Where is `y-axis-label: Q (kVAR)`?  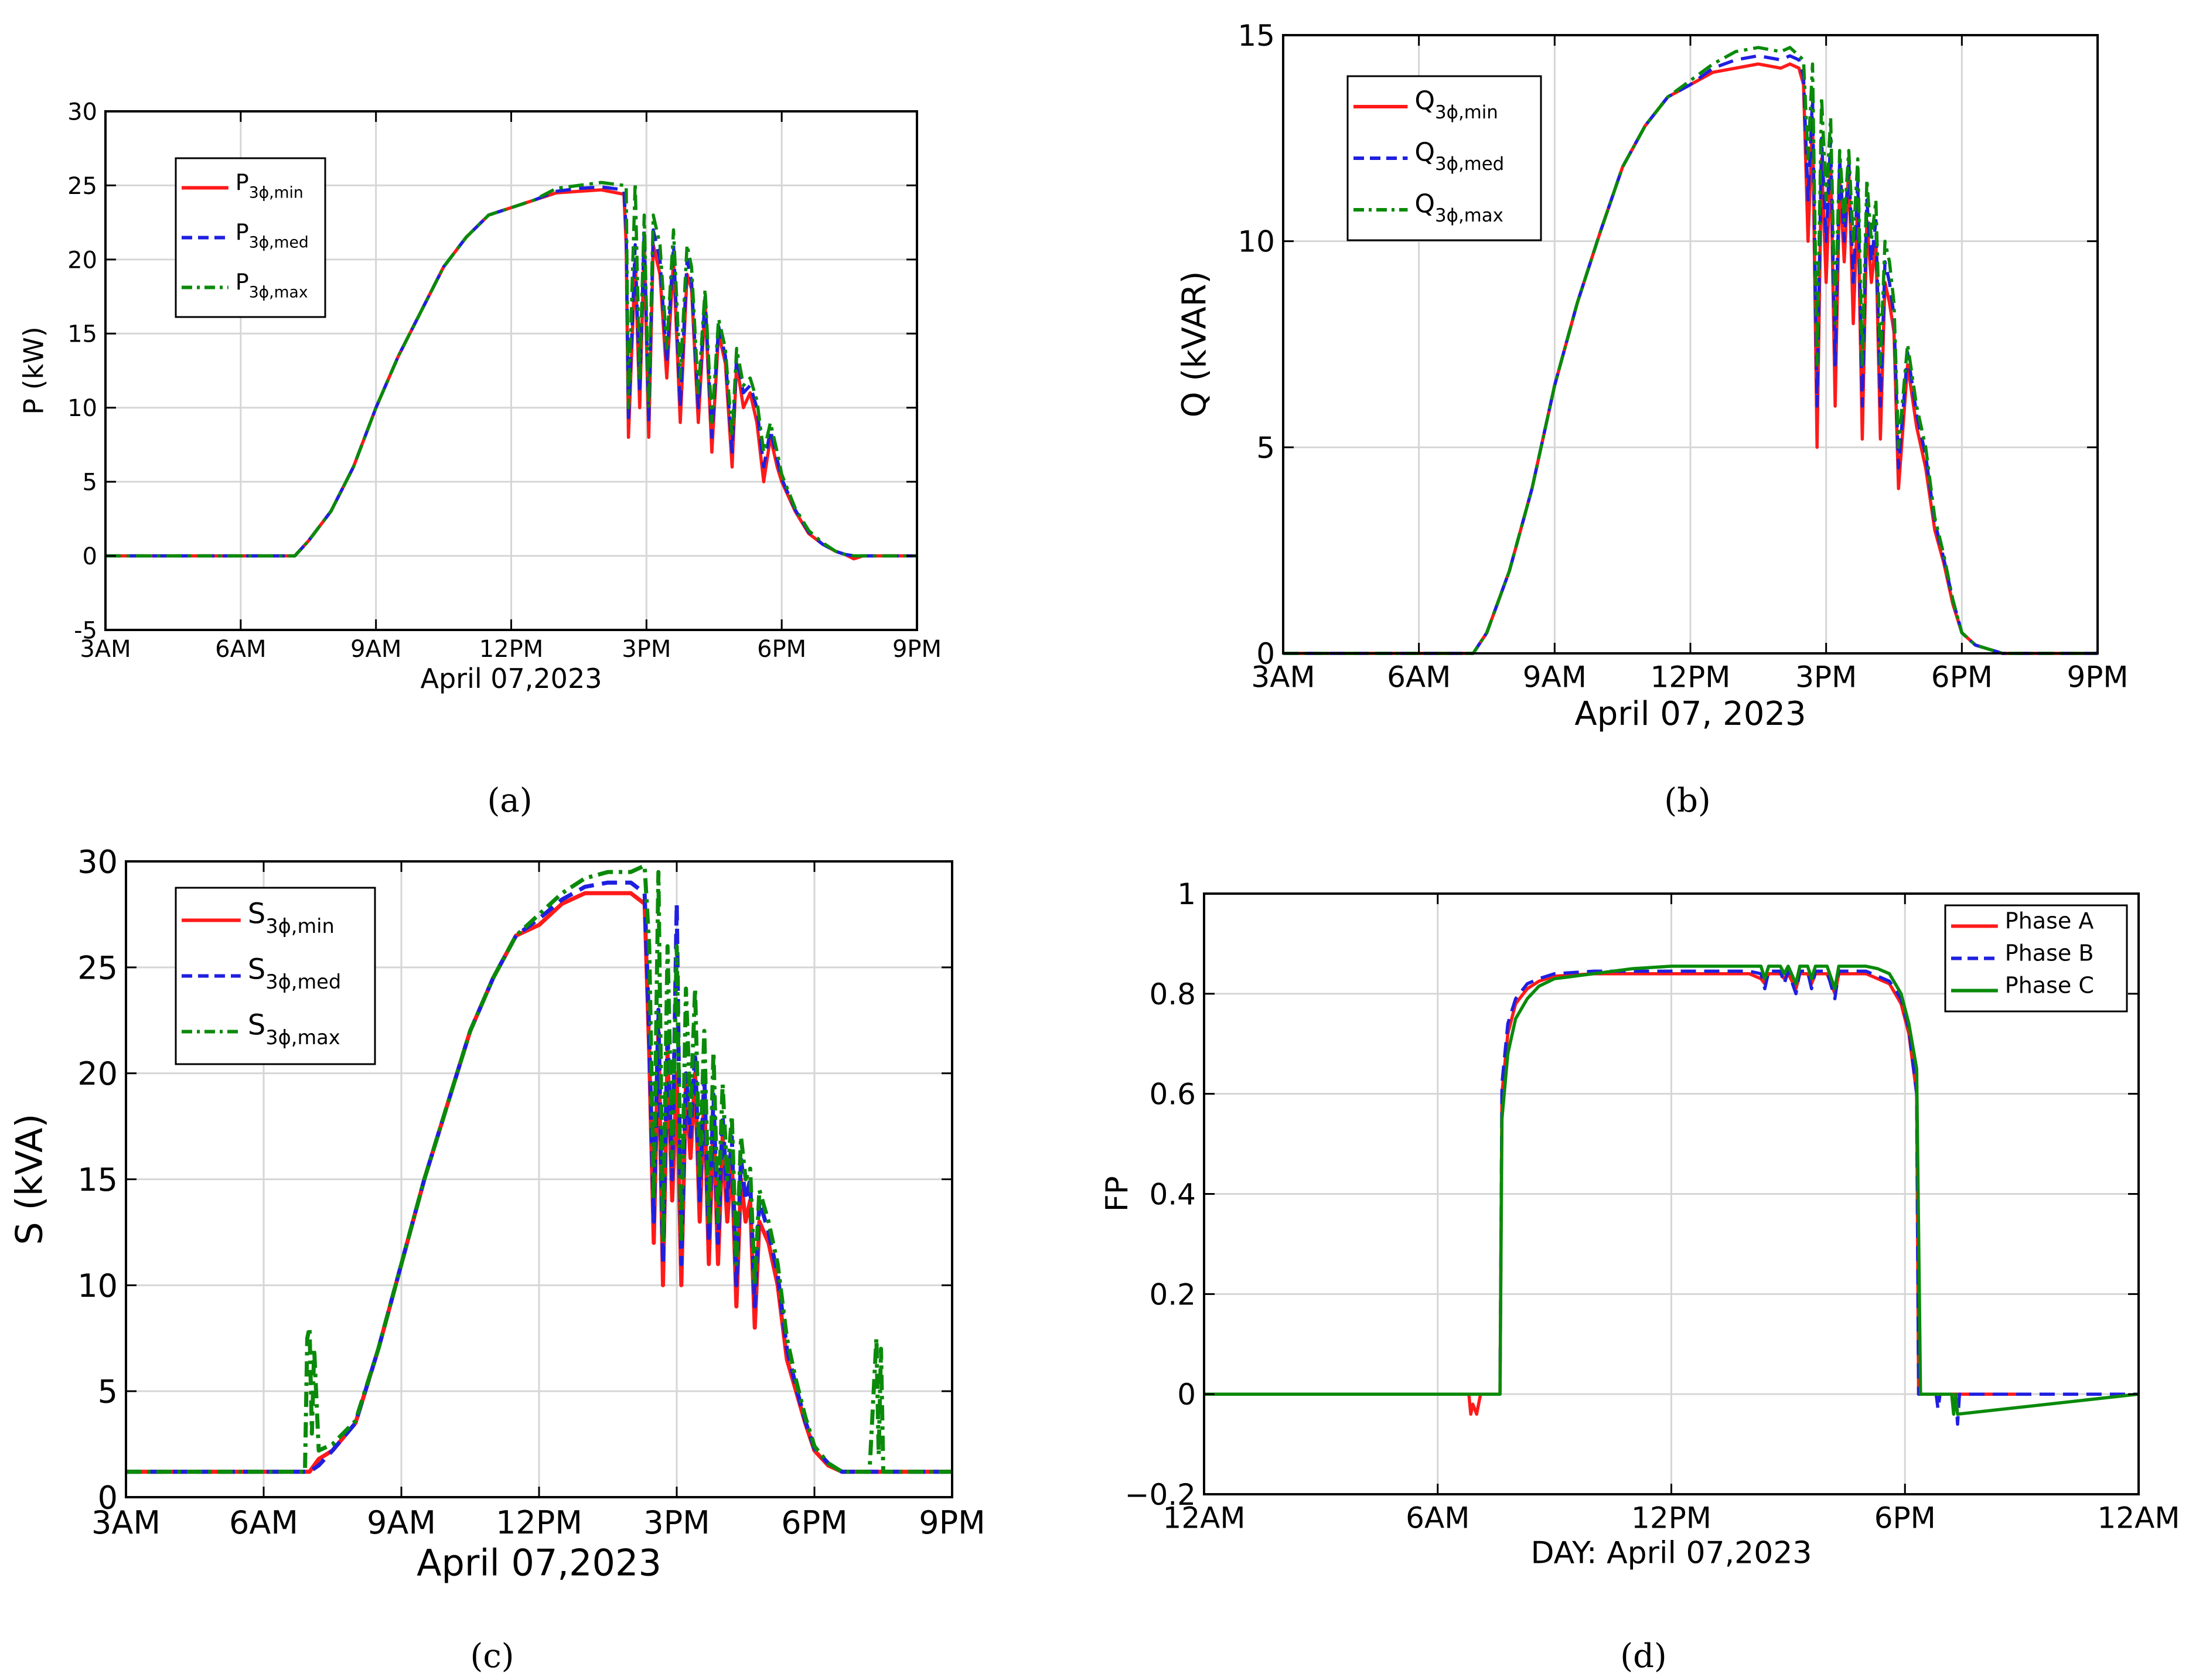 y-axis-label: Q (kVAR) is located at coordinates (1195, 344).